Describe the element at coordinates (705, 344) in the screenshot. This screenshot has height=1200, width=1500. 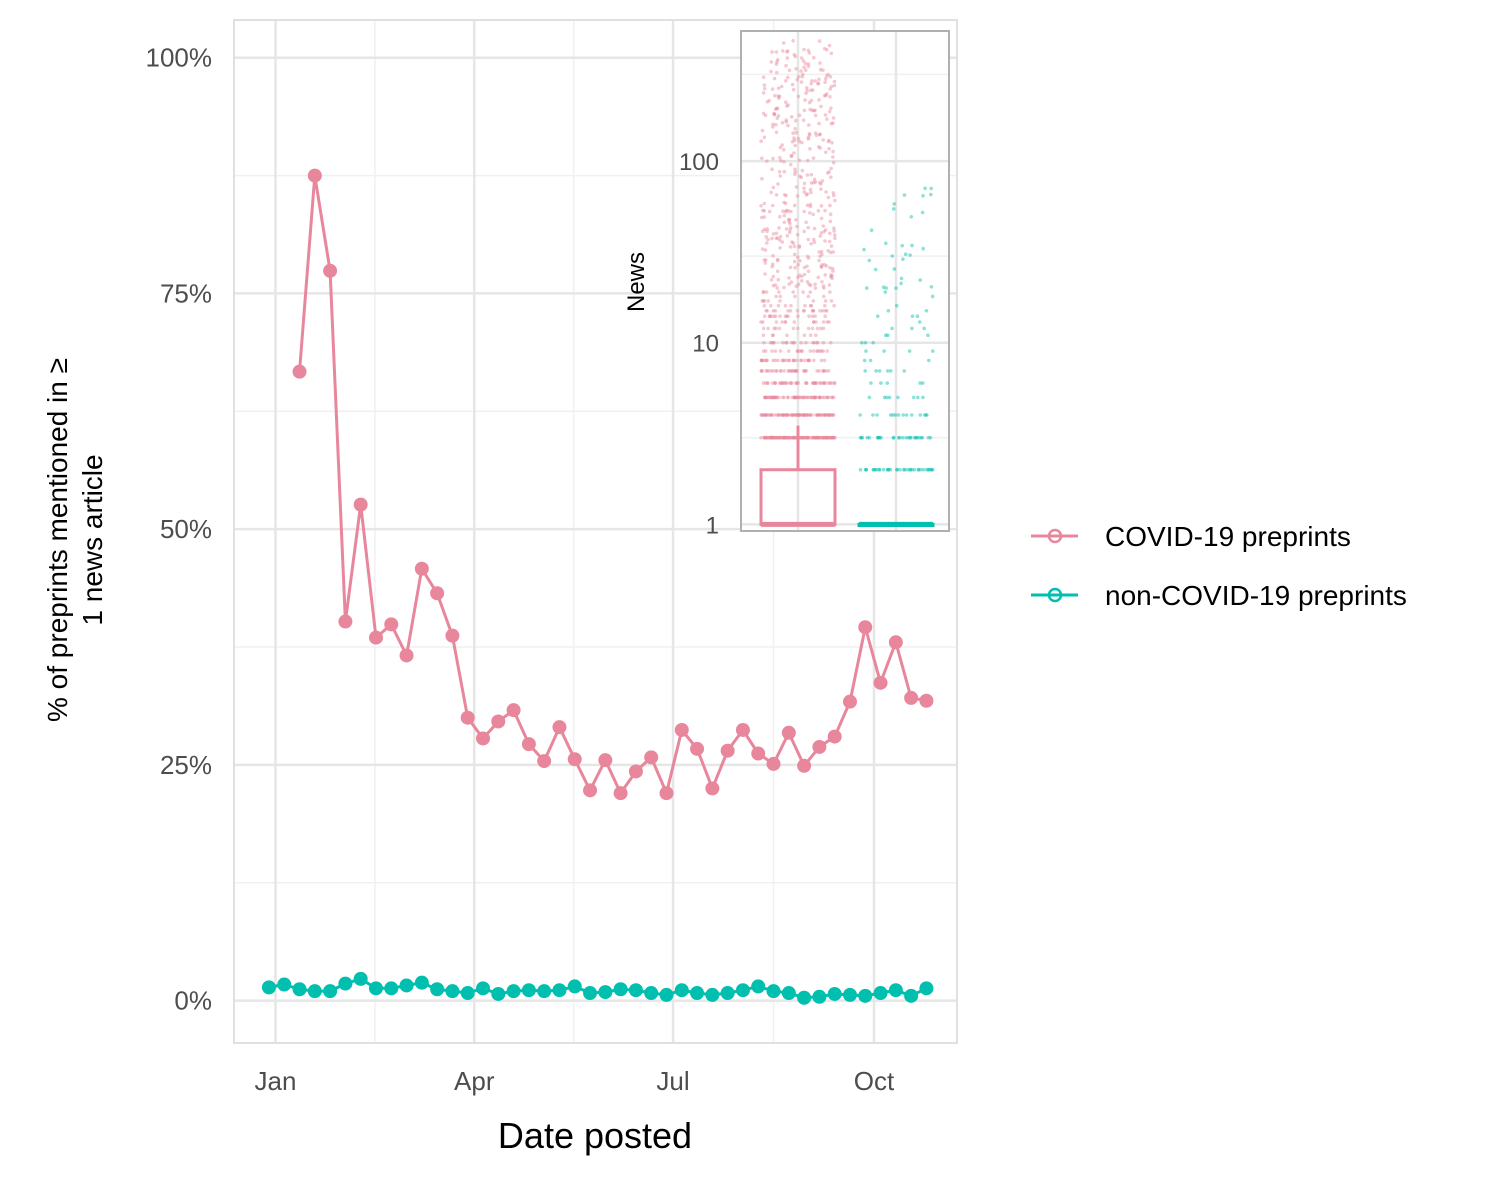
I see `inset-y-tick-label: 10` at that location.